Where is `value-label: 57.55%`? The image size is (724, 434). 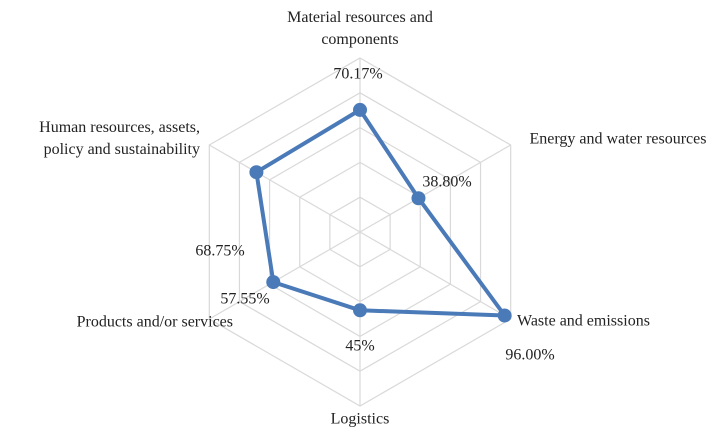 value-label: 57.55% is located at coordinates (244, 299).